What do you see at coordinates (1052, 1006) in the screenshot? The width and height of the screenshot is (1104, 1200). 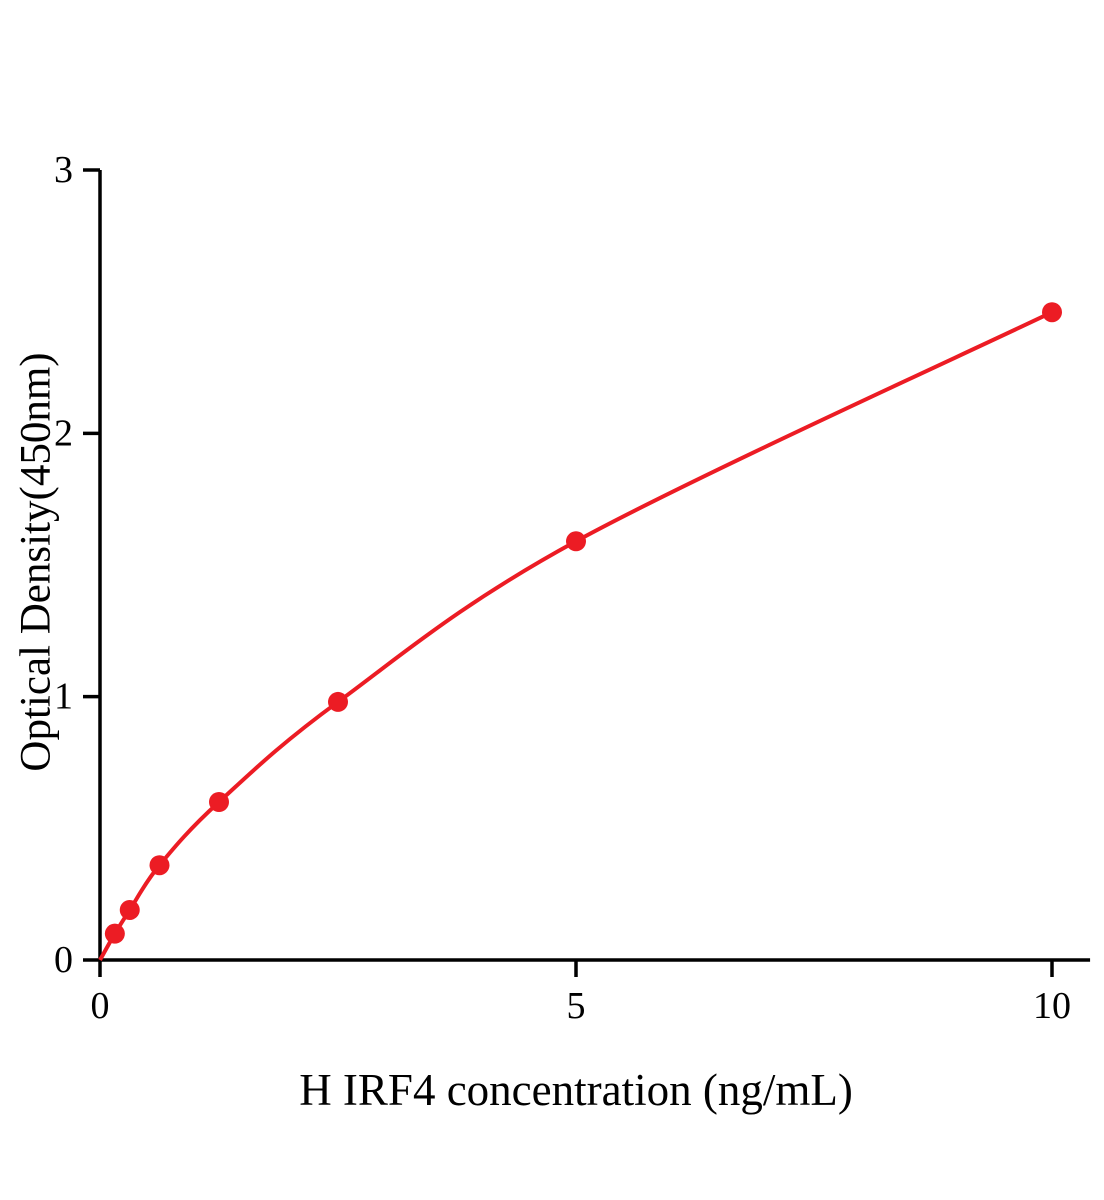 I see `x-tick-label: 10` at bounding box center [1052, 1006].